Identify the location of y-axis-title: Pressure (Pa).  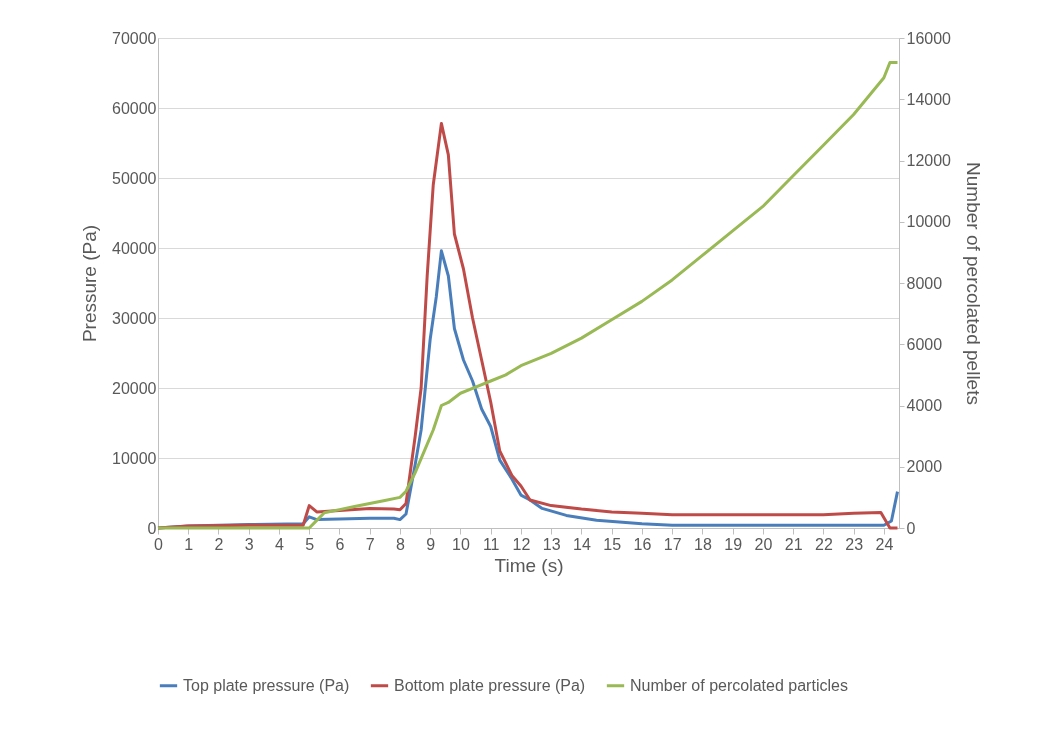
(90, 283).